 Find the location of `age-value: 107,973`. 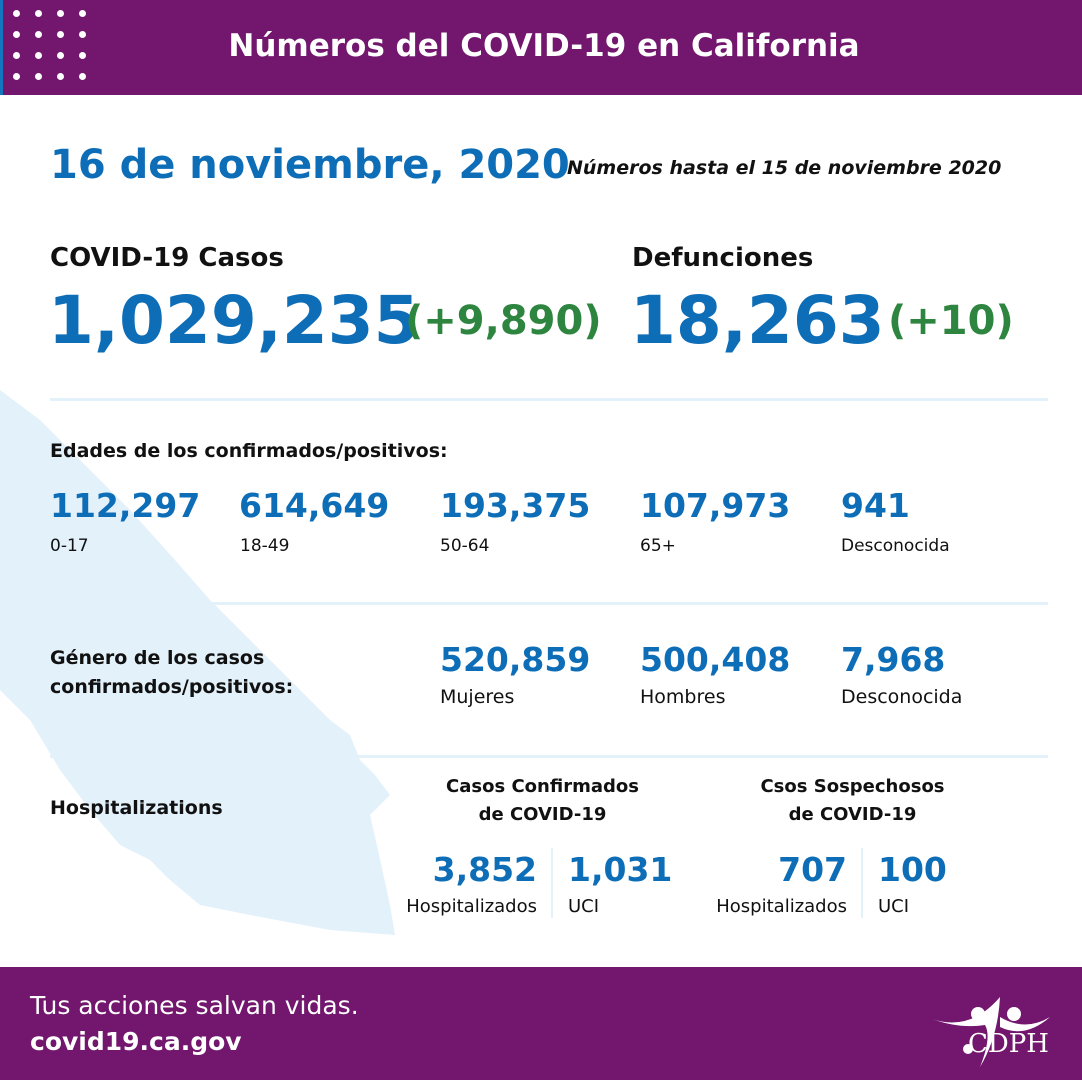

age-value: 107,973 is located at coordinates (715, 505).